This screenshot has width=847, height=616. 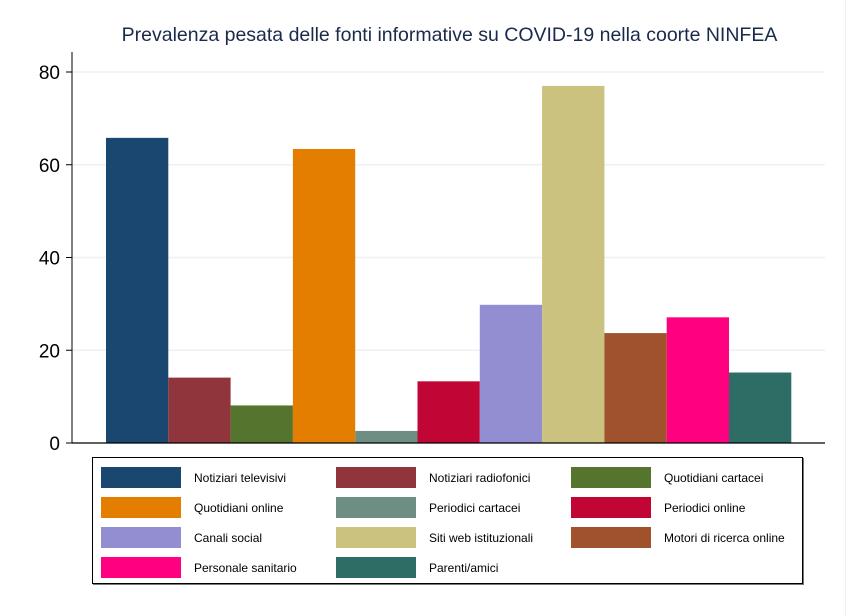 I want to click on legend-item: Notiziari radiofonici, so click(x=433, y=477).